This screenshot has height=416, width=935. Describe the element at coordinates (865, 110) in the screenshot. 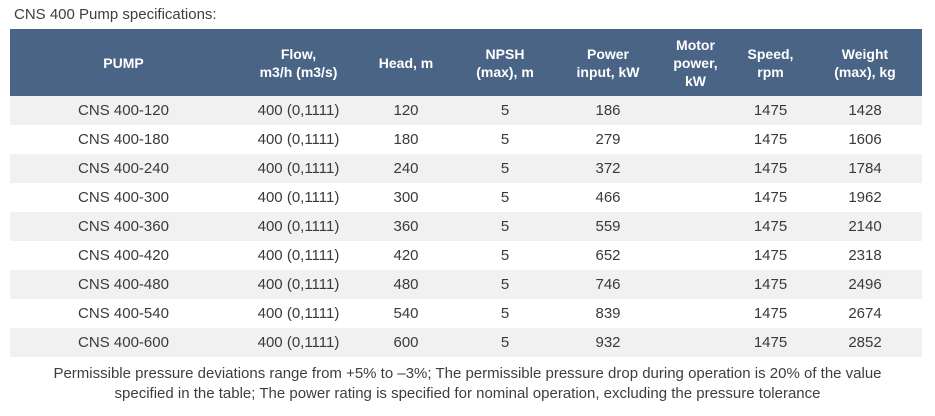

I see `cell-weight: 1428` at that location.